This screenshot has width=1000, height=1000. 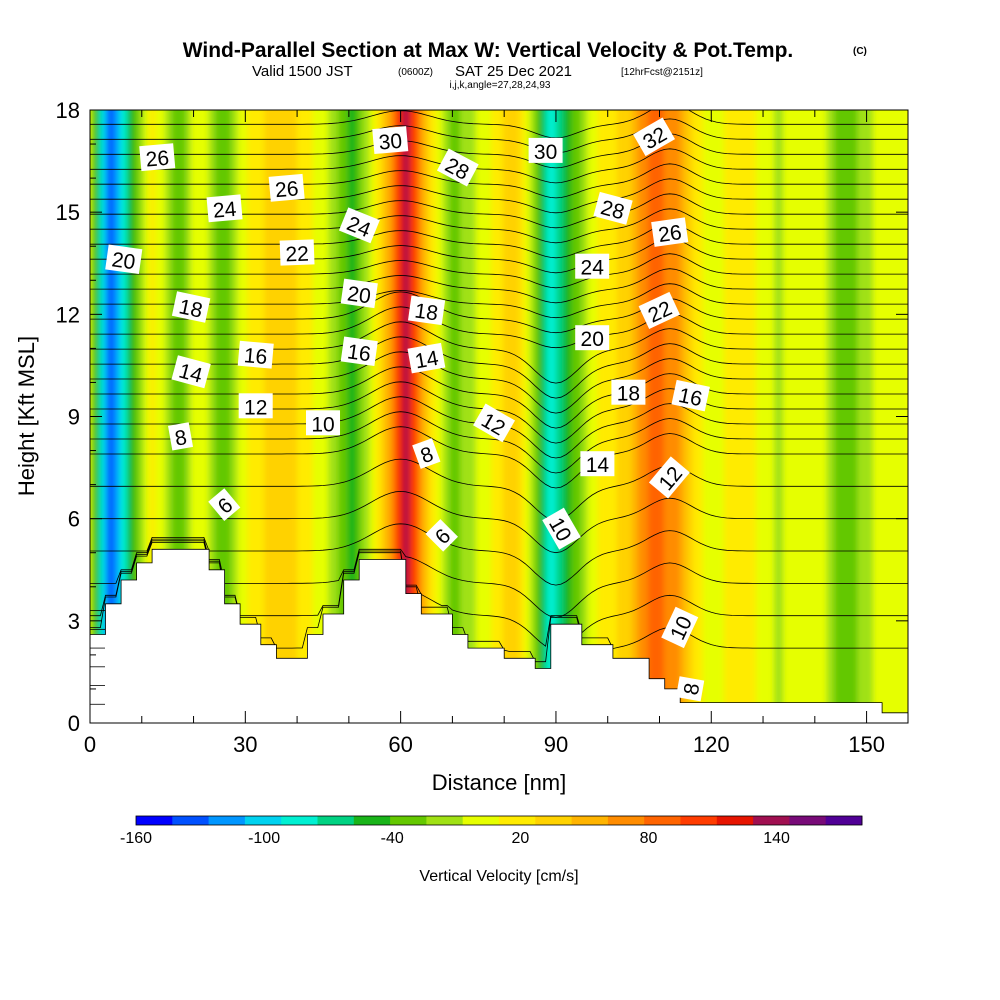 What do you see at coordinates (359, 353) in the screenshot?
I see `contour-label-text: 16` at bounding box center [359, 353].